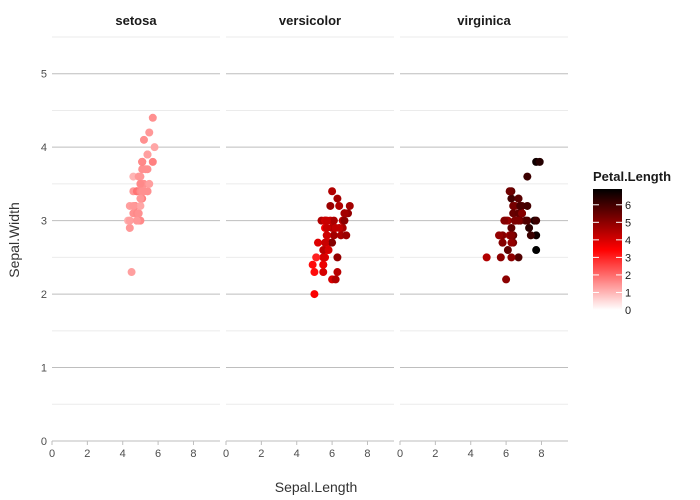 The width and height of the screenshot is (700, 500). I want to click on legend-tick-label: 1, so click(628, 293).